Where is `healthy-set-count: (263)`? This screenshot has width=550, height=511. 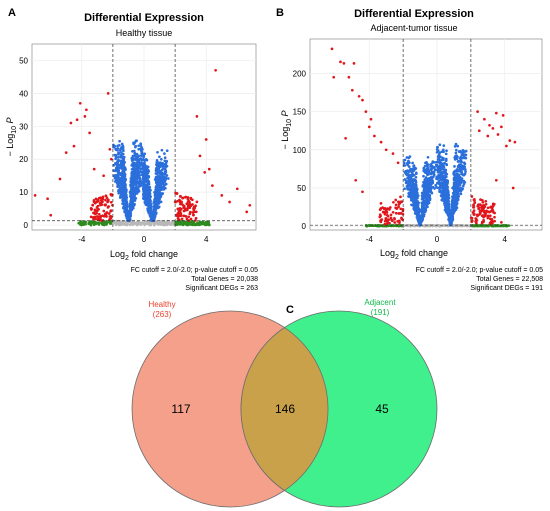 healthy-set-count: (263) is located at coordinates (162, 314).